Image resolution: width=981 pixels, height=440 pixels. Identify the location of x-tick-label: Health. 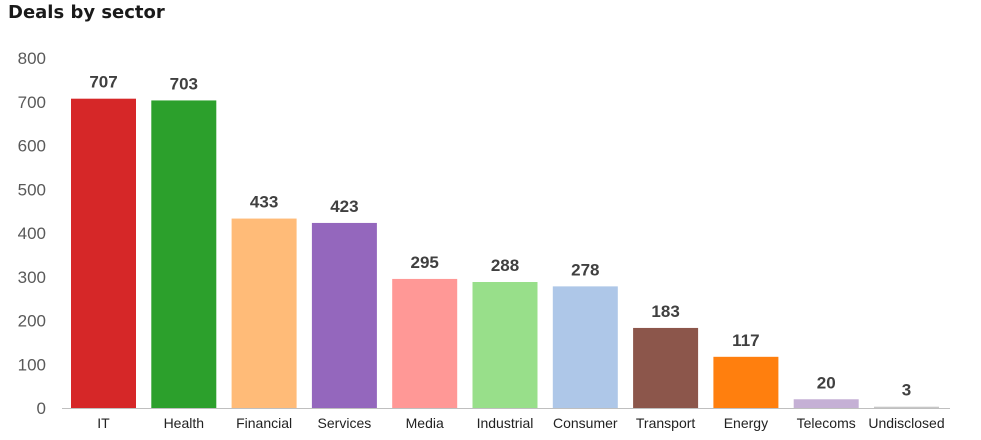
(184, 423).